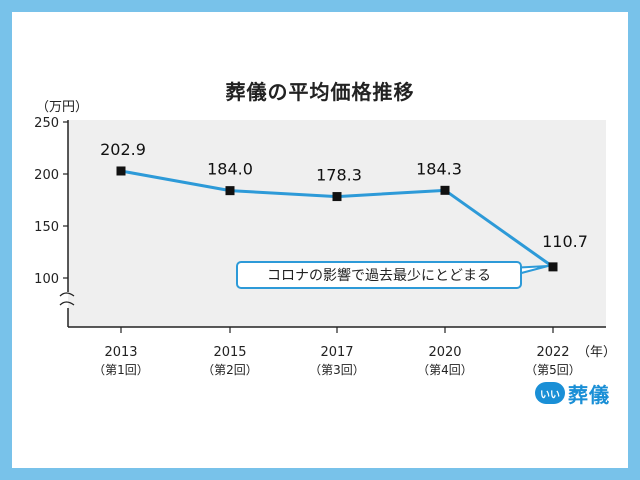 This screenshot has width=640, height=480. Describe the element at coordinates (445, 370) in the screenshot. I see `x-tick-sublabel: （第4回）` at that location.